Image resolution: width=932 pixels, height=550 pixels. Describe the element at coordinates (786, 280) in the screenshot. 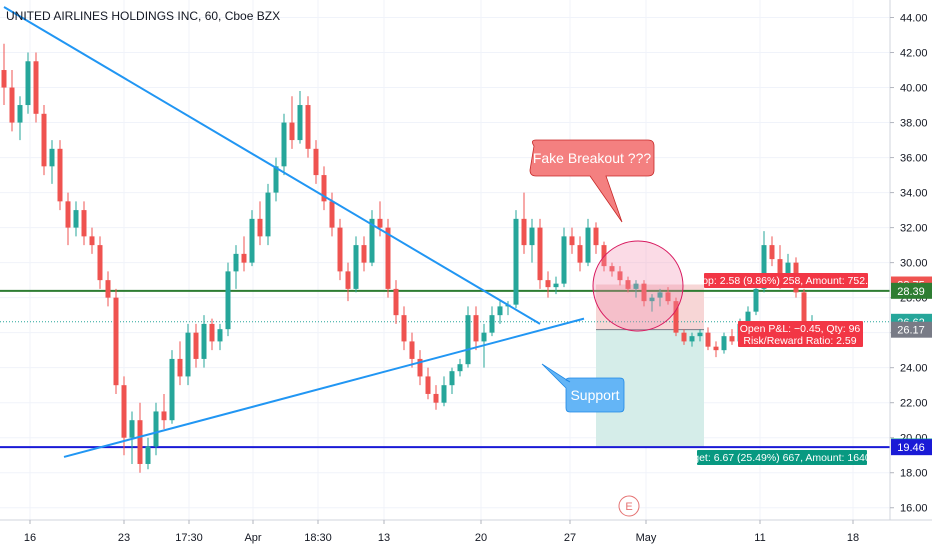

I see `stop-label: Stop: 2.58 (9.86%) 258, Amount: 752.32` at that location.